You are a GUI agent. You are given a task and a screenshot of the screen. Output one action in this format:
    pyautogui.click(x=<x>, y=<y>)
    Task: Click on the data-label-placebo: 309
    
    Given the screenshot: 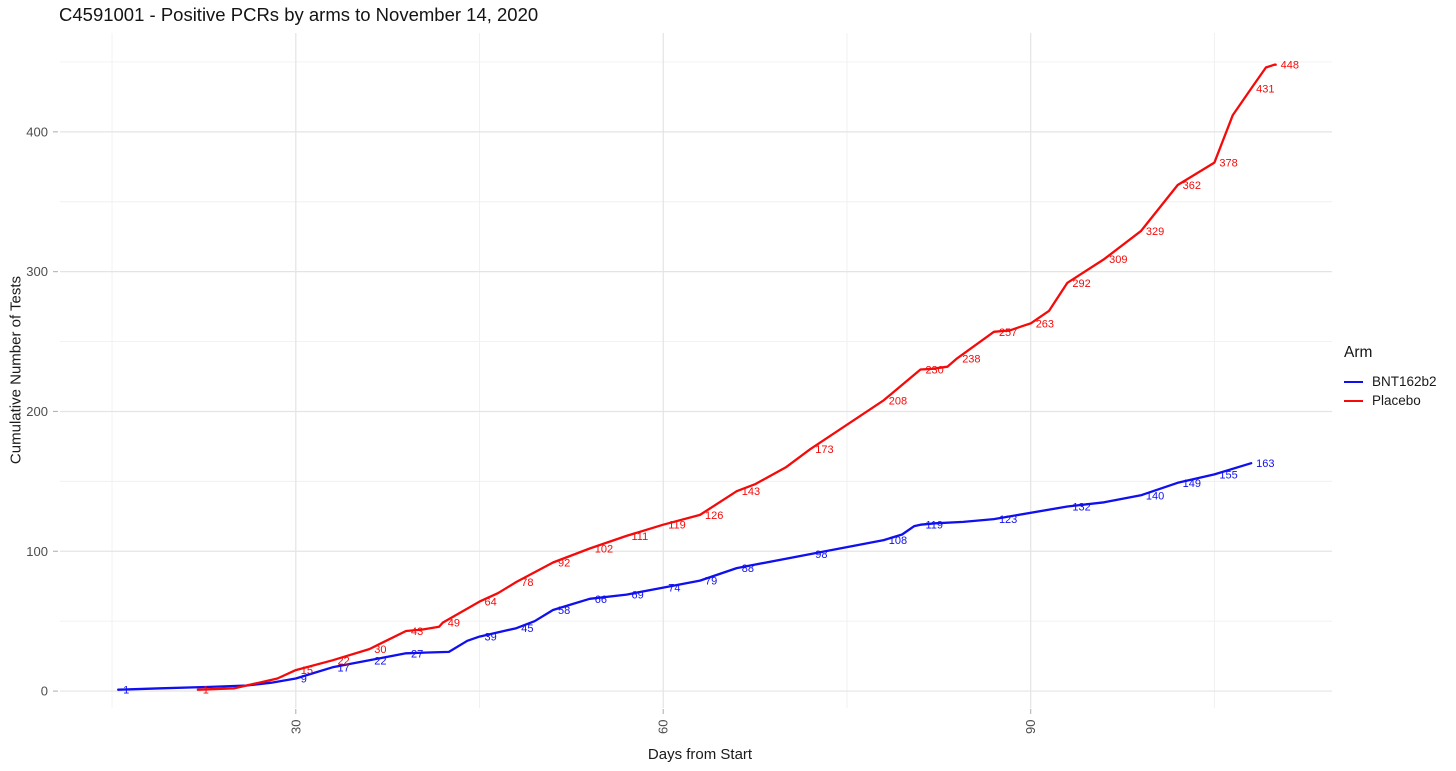 What is the action you would take?
    pyautogui.click(x=1118, y=260)
    